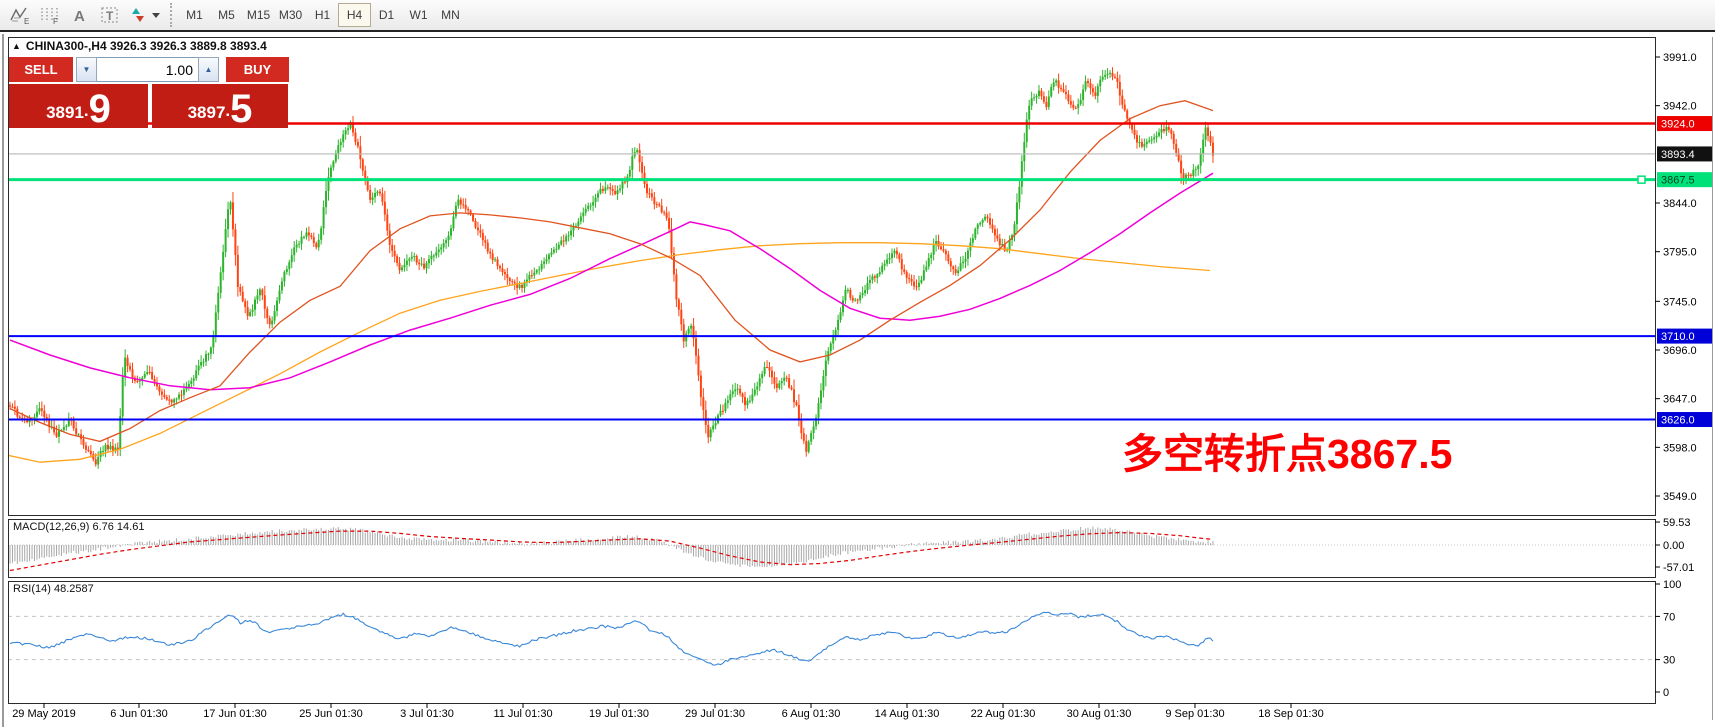  What do you see at coordinates (715, 714) in the screenshot?
I see `time-tick-label: 29 Jul 01:30` at bounding box center [715, 714].